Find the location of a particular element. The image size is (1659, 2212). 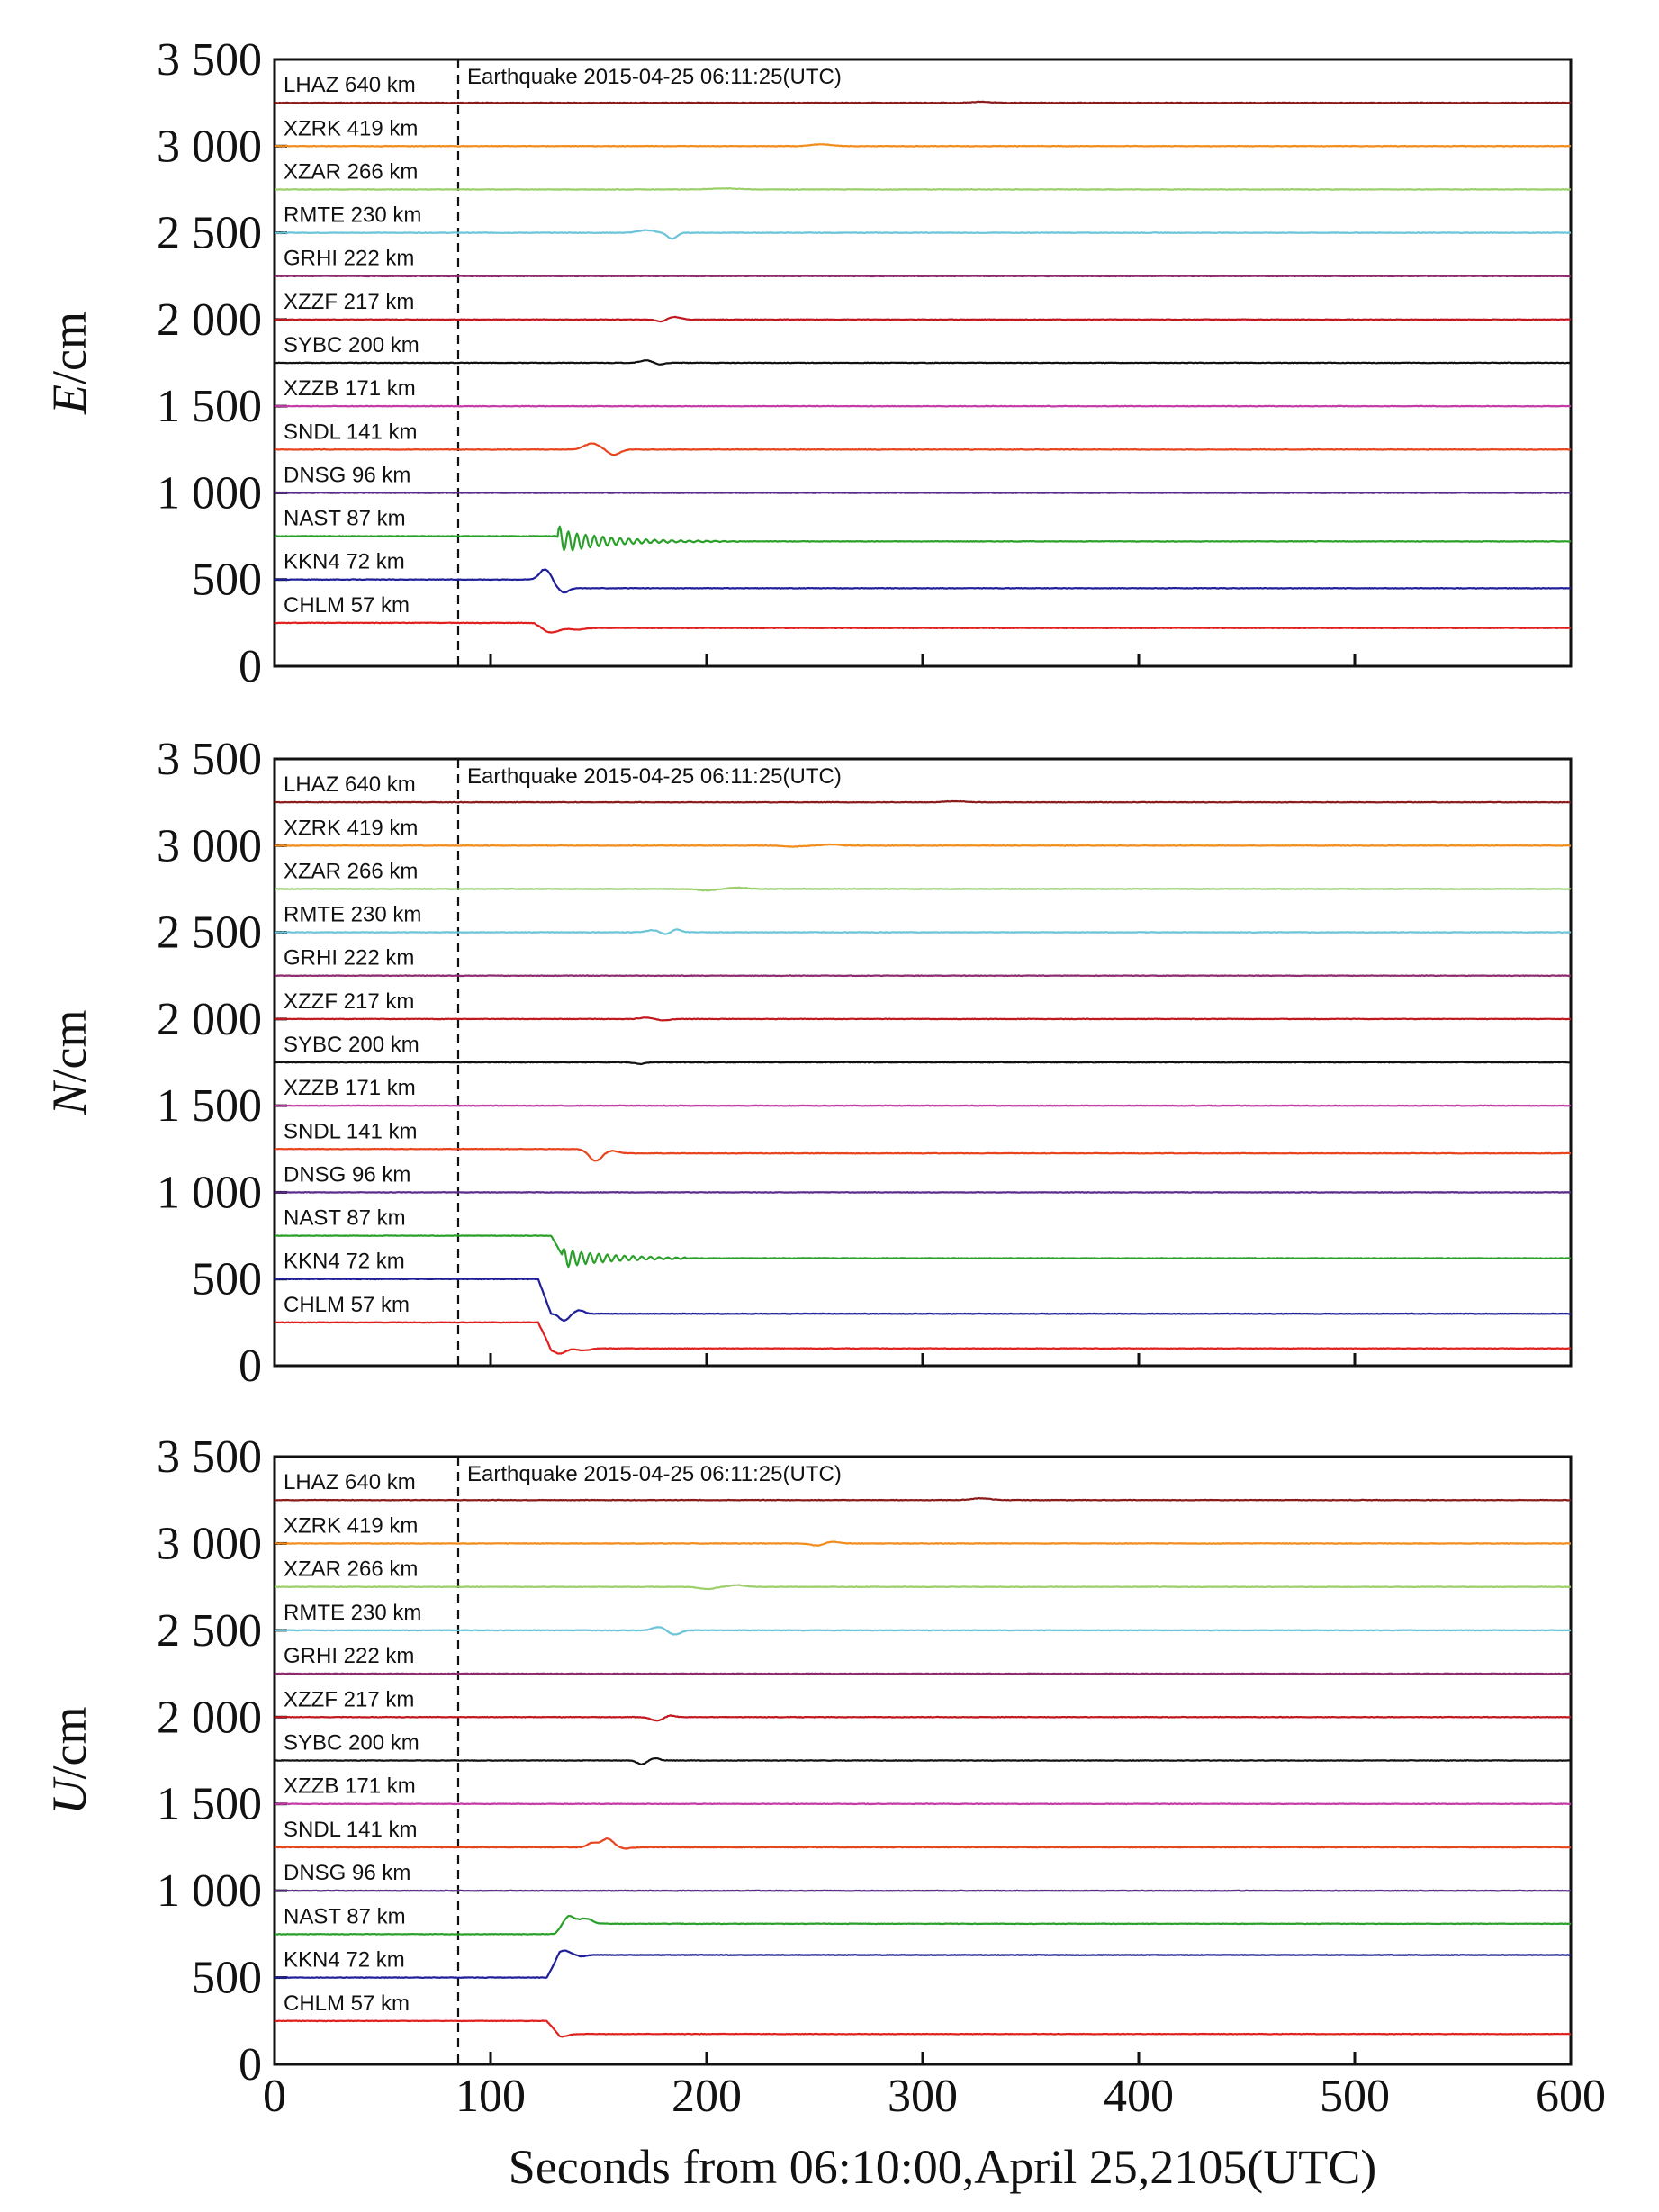

x-tick-label: 600 is located at coordinates (1571, 2096).